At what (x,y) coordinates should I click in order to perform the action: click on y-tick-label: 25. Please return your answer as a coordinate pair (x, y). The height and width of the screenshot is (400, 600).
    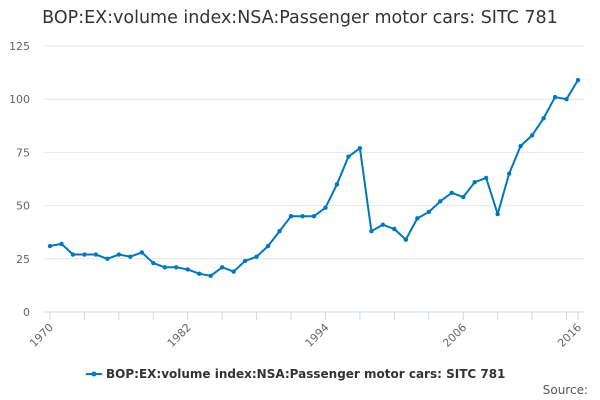
    Looking at the image, I should click on (23, 259).